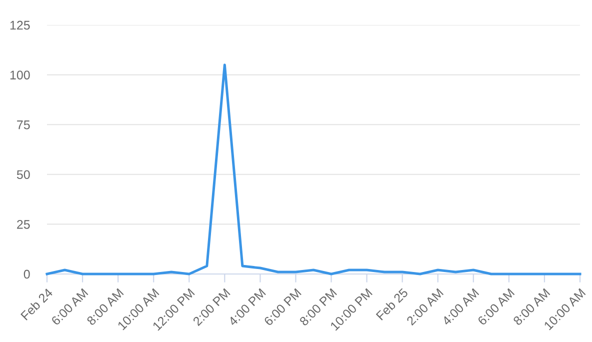  I want to click on y-tick-label: 0, so click(27, 274).